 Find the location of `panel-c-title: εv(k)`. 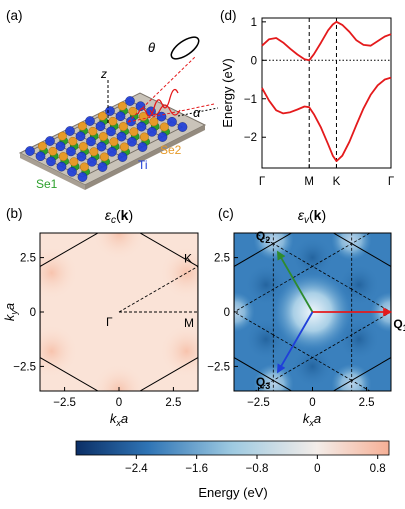

panel-c-title: εv(k) is located at coordinates (312, 216).